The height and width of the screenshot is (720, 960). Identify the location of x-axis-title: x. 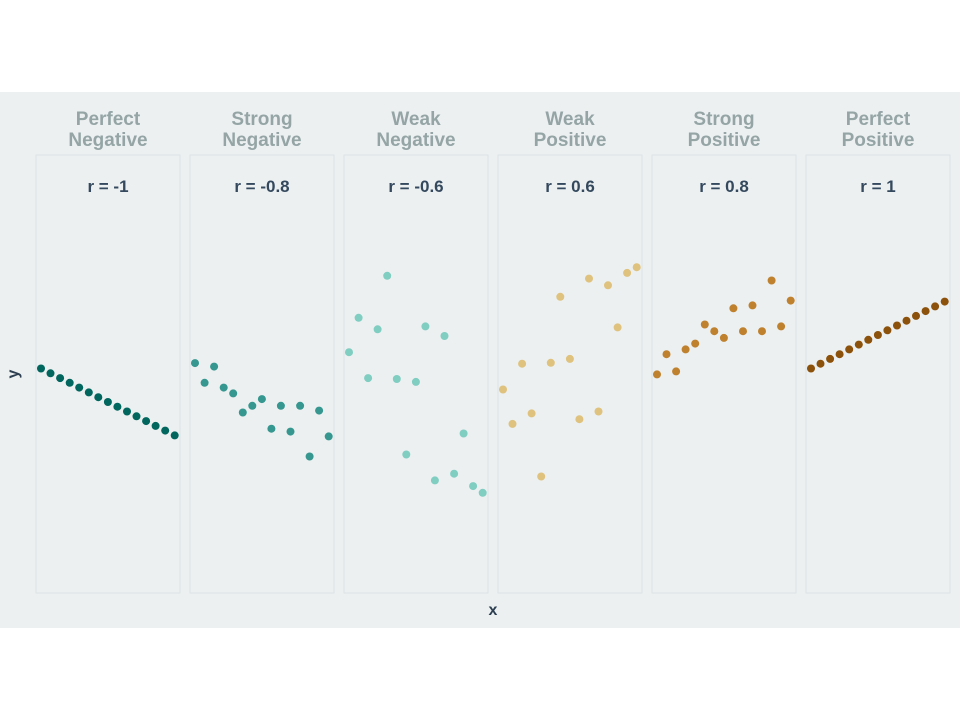
(493, 610).